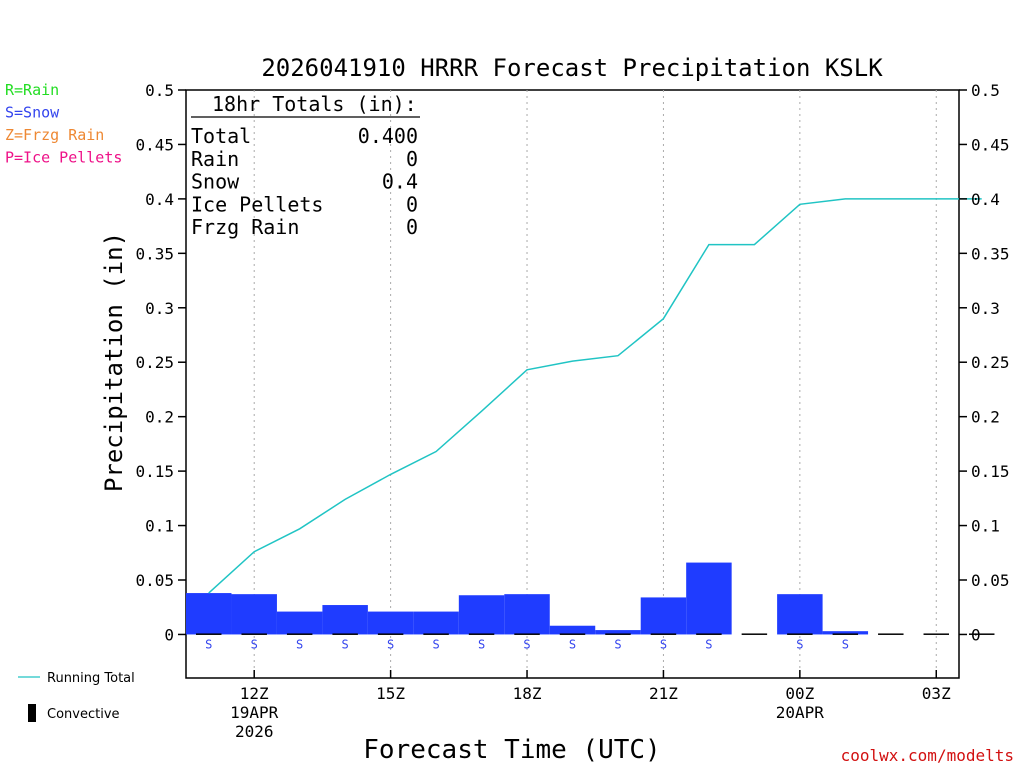 This screenshot has width=1024, height=768. I want to click on totals-row-value: 0.400, so click(388, 136).